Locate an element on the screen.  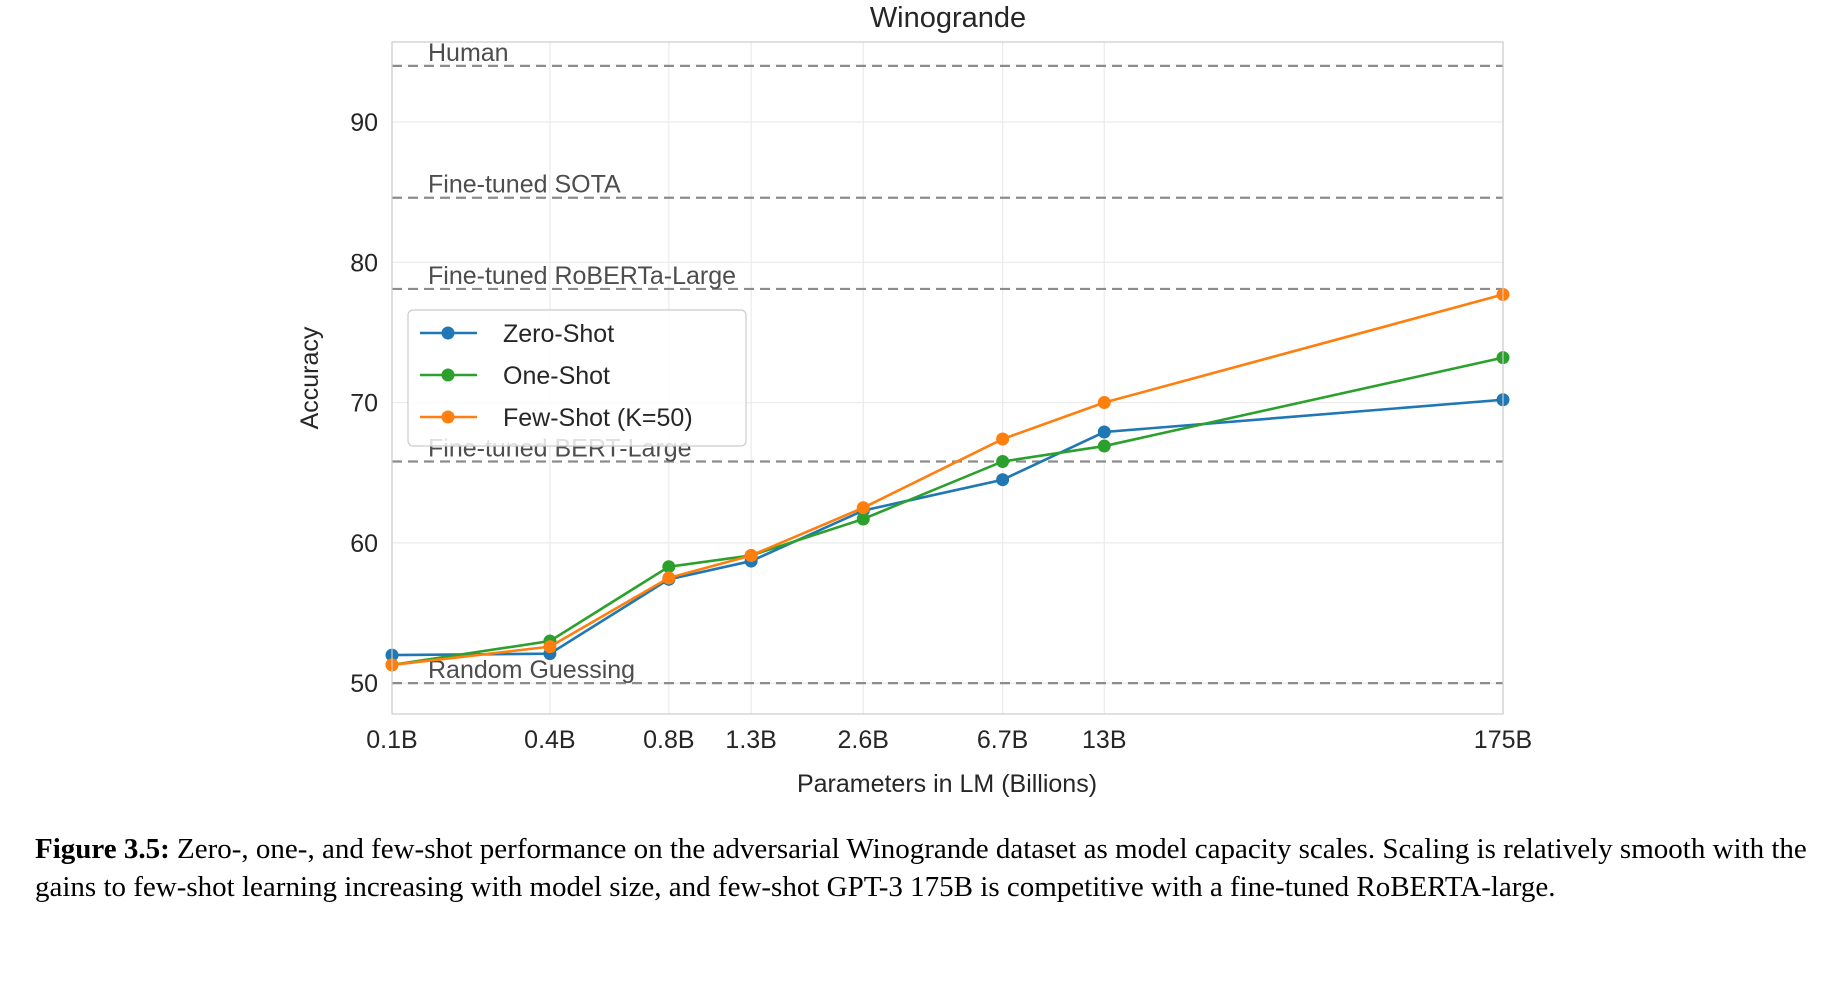
legend-label: One-Shot is located at coordinates (556, 376).